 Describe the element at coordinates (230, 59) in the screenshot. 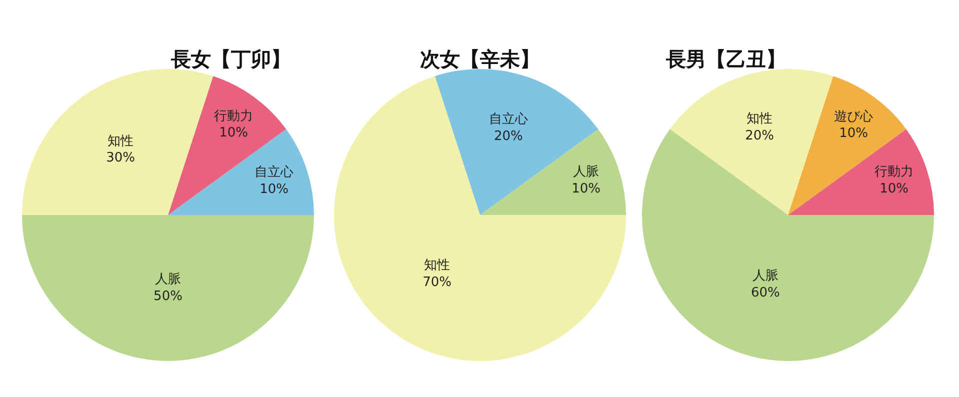

I see `chart-title: 長女【丁卯】` at that location.